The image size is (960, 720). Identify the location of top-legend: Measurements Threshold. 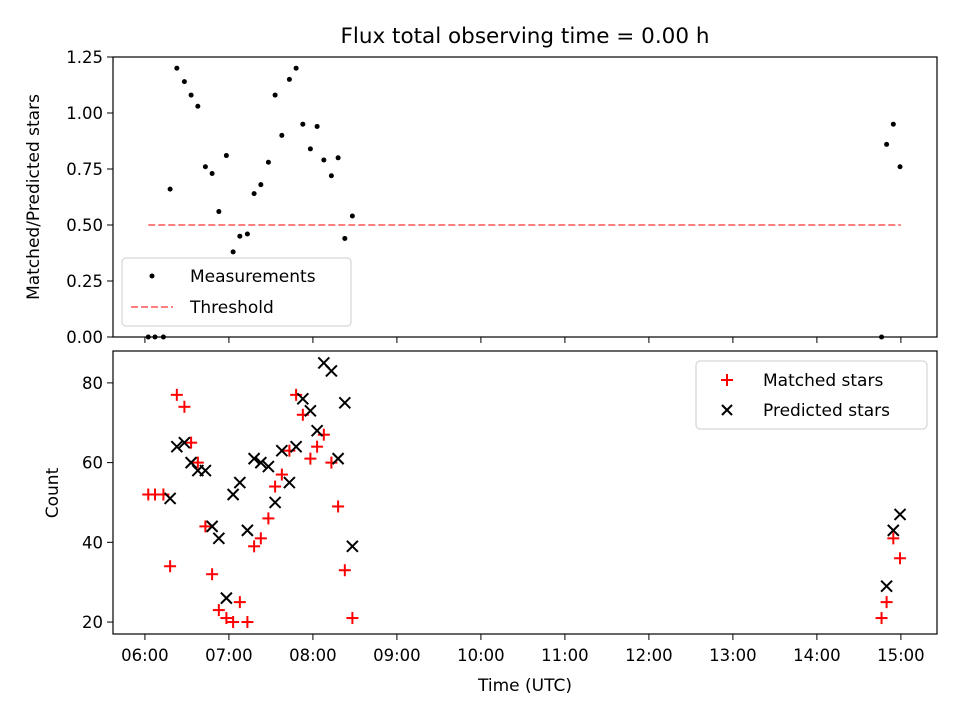
(236, 292).